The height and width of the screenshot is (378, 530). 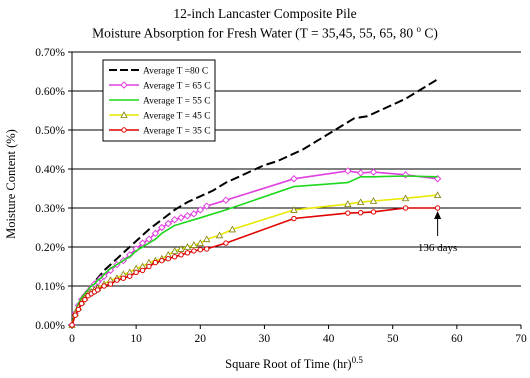 I want to click on y-tick-label: 0.40%, so click(x=50, y=170).